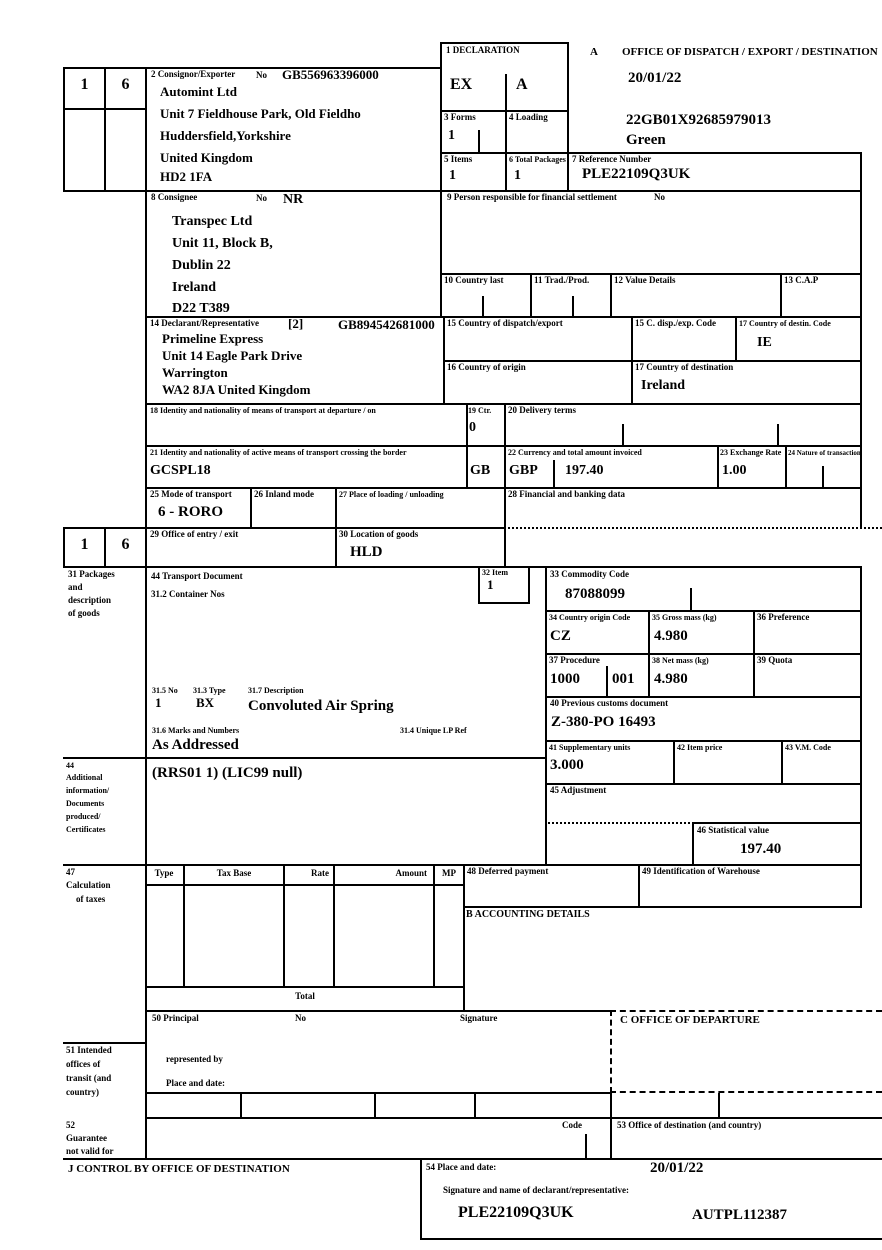 The height and width of the screenshot is (1250, 882). Describe the element at coordinates (125, 84) in the screenshot. I see `copy-number: 6` at that location.